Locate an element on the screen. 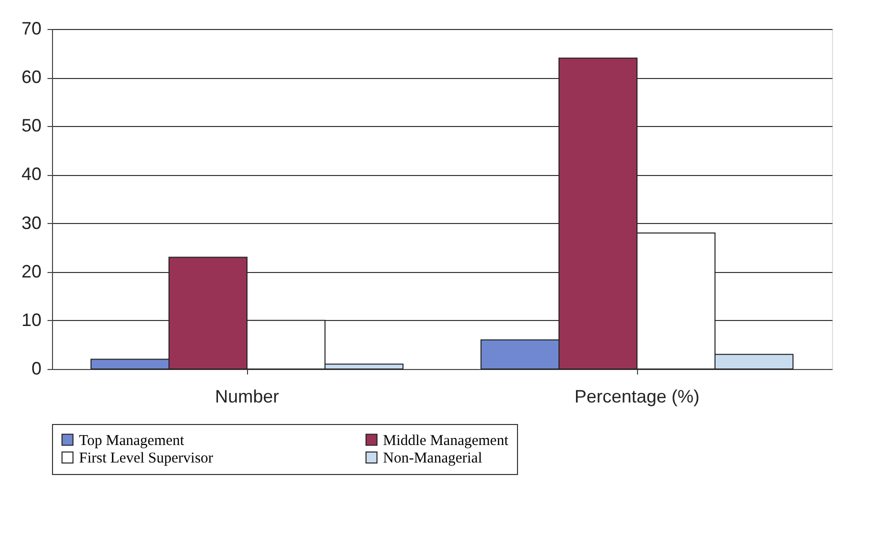 Image resolution: width=876 pixels, height=556 pixels. x-tick-label: Number is located at coordinates (247, 396).